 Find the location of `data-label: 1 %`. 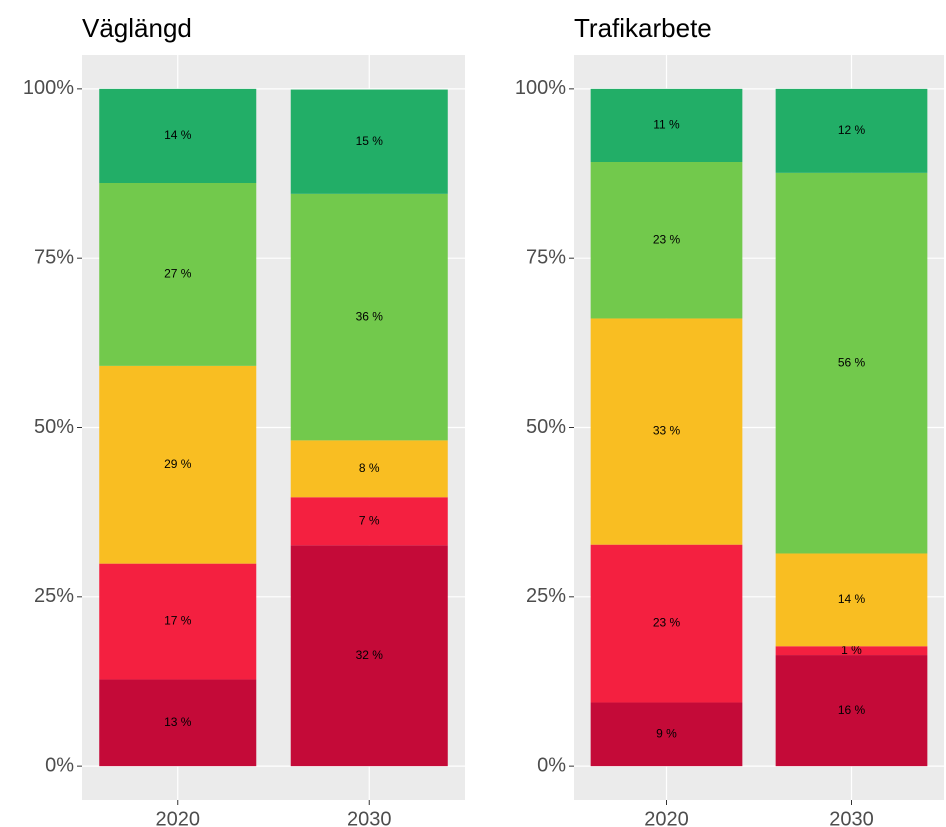

data-label: 1 % is located at coordinates (851, 650).